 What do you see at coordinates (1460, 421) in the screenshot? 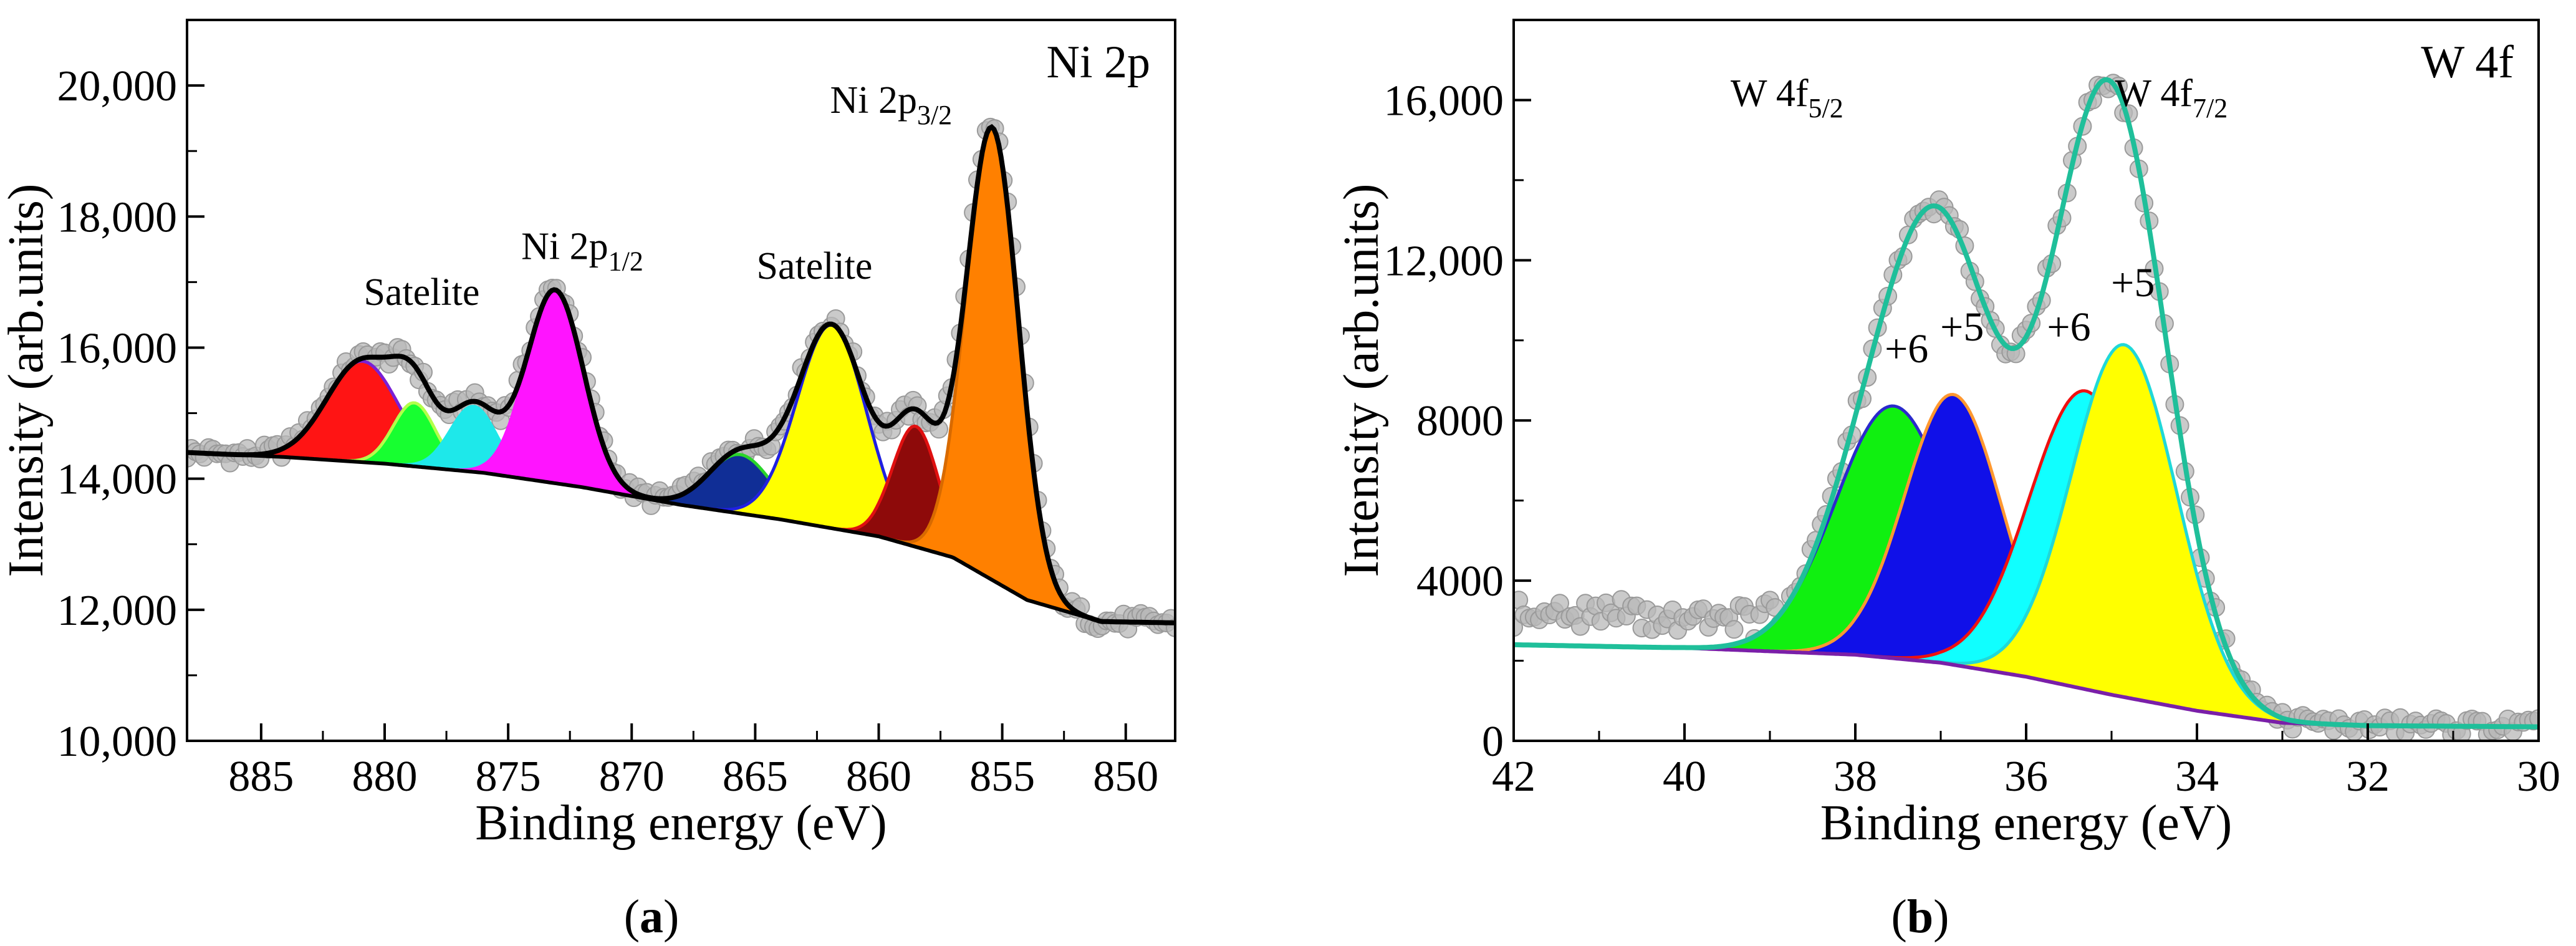
I see `y-tick-label: 8000` at bounding box center [1460, 421].